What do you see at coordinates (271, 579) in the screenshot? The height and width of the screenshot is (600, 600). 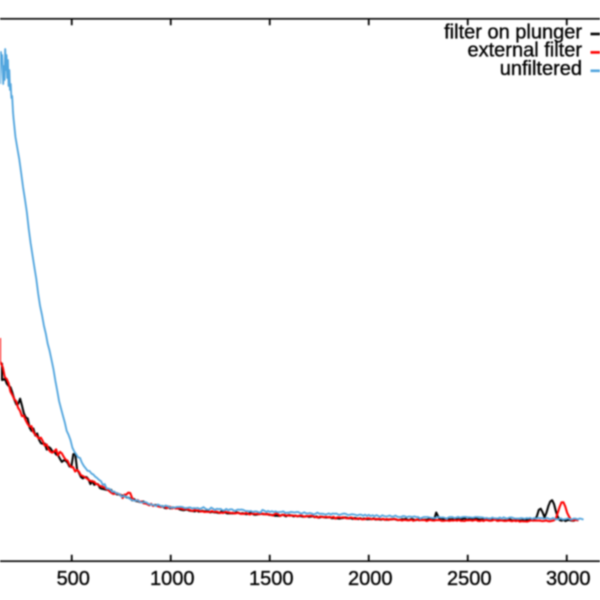 I see `svg-text: 1500` at bounding box center [271, 579].